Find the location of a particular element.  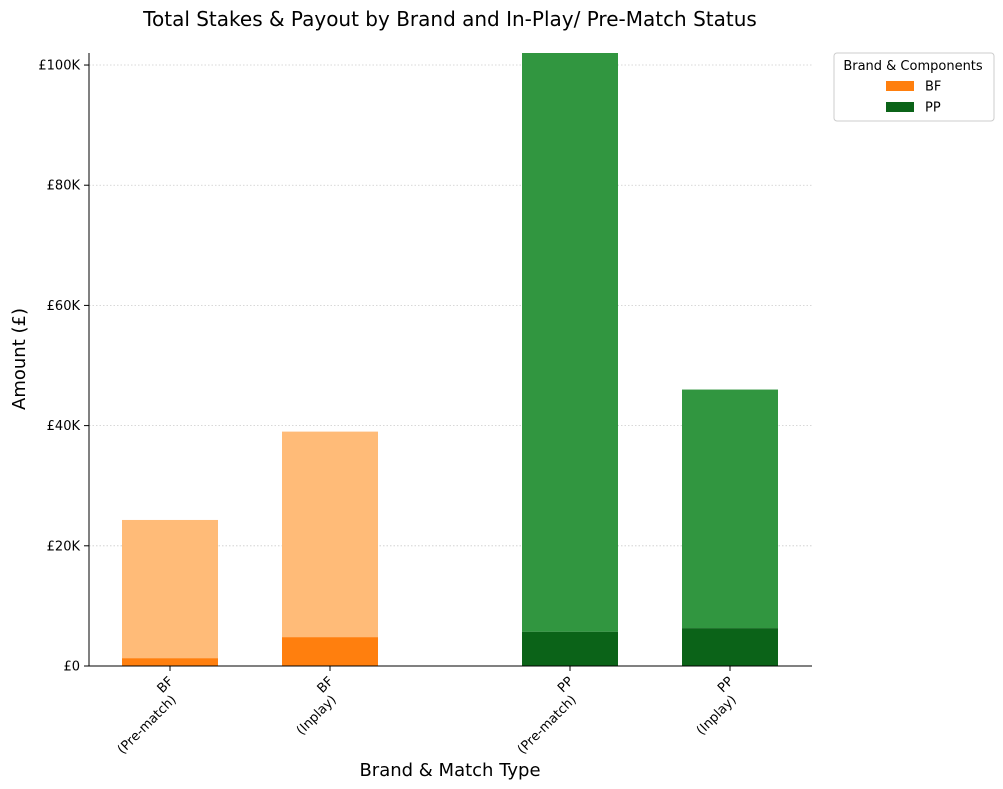

y-tick-label: £80K is located at coordinates (64, 186).